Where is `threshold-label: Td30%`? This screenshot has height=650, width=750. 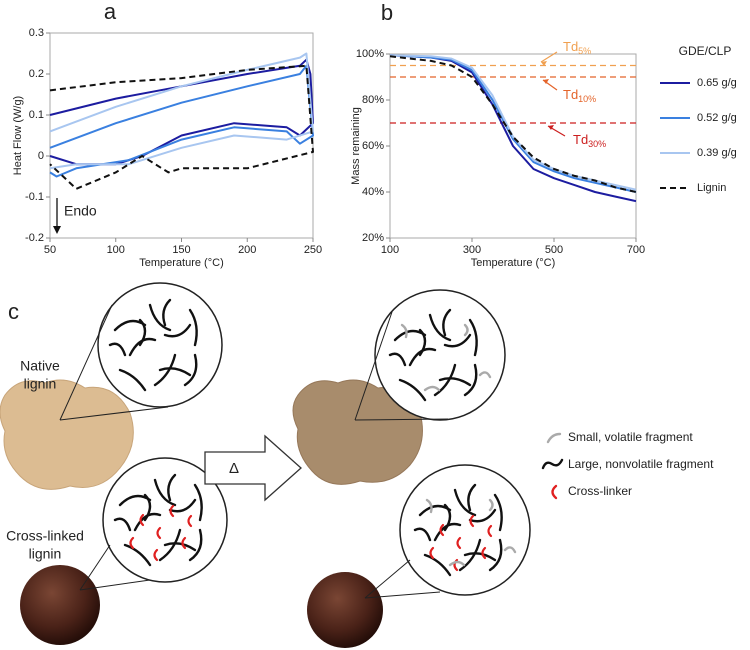
threshold-label: Td30% is located at coordinates (589, 140).